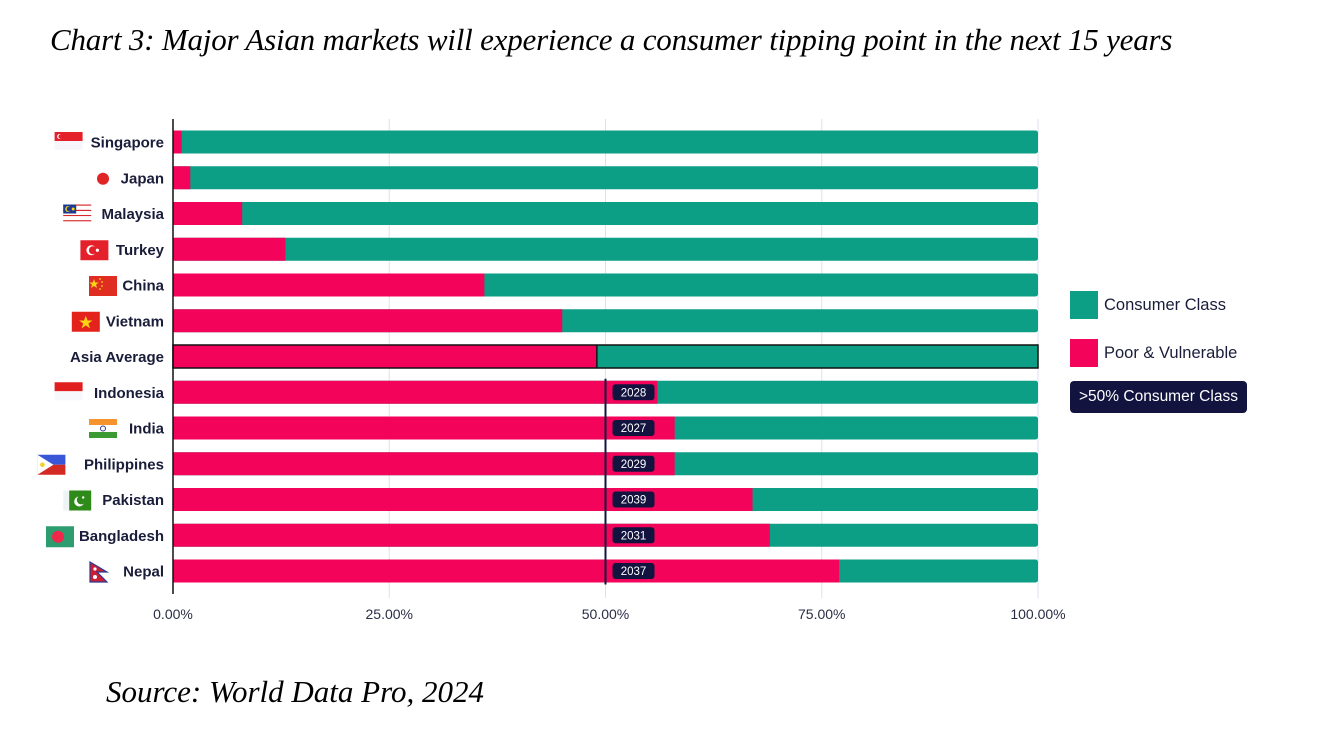  I want to click on legend-item-poor: Poor & Vulnerable, so click(1158, 353).